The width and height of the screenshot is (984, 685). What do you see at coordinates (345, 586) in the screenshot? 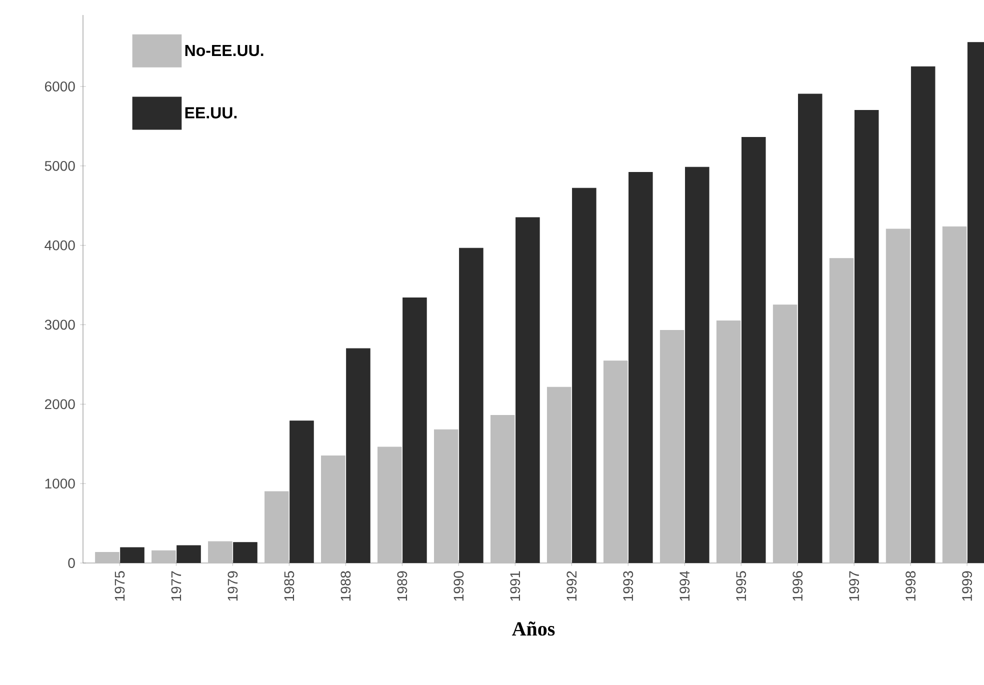
I see `x-tick-label: 1988` at bounding box center [345, 586].